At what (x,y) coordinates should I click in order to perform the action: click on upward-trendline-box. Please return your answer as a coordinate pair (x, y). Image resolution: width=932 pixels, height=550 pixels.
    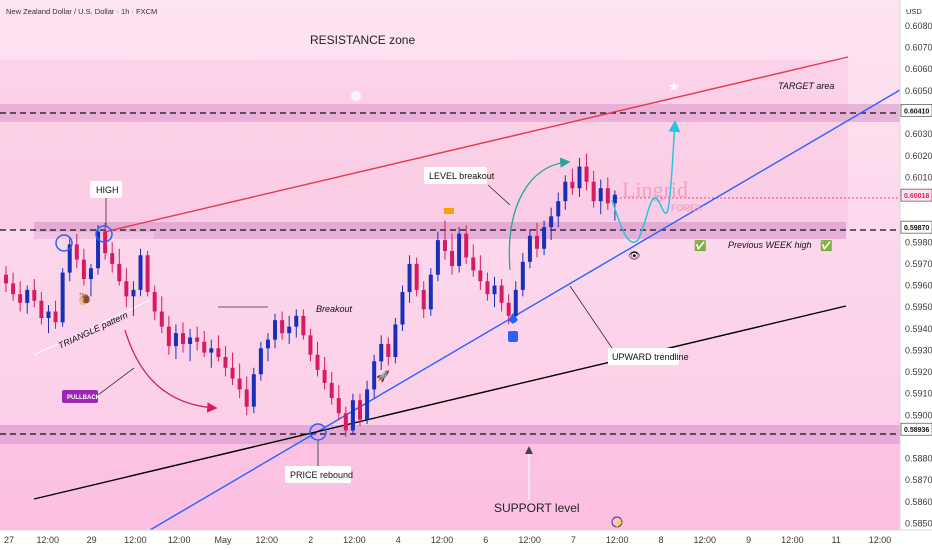
    Looking at the image, I should click on (643, 356).